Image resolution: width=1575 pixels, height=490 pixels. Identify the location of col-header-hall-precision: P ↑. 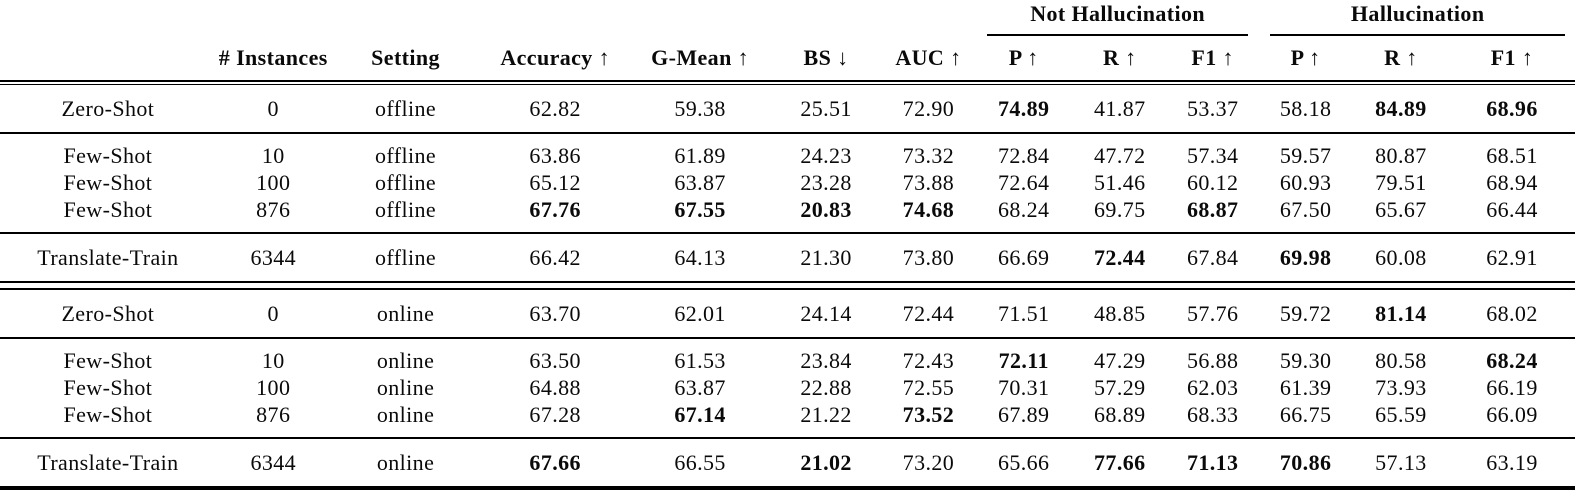
(1305, 57).